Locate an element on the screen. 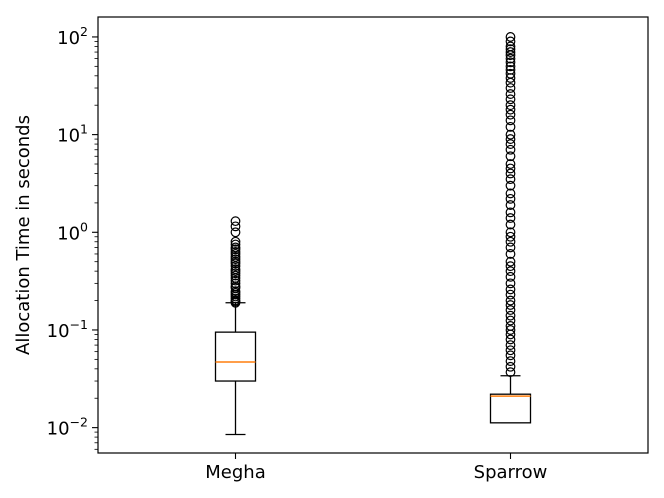 The width and height of the screenshot is (664, 498). box-sparrow is located at coordinates (510, 228).